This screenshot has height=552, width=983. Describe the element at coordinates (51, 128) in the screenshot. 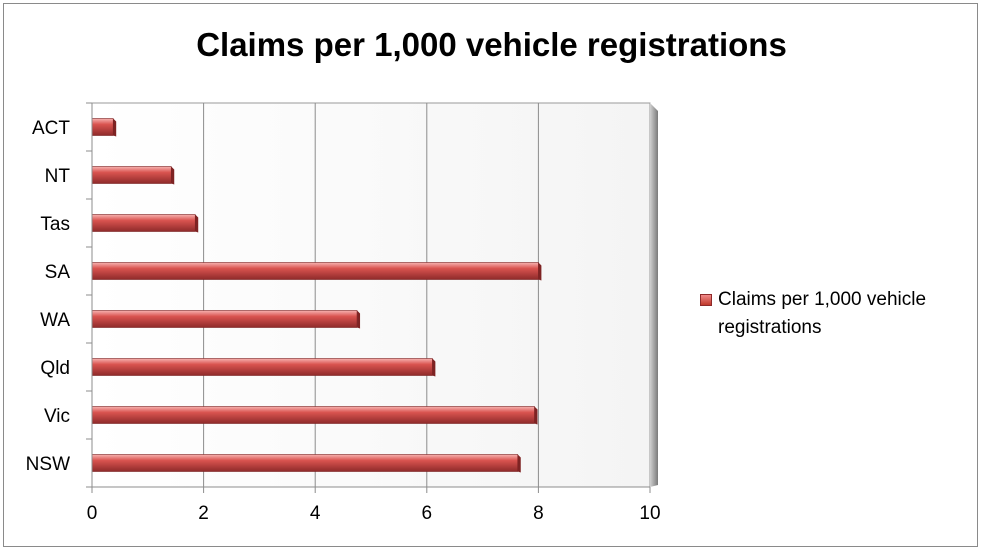

I see `y-tick-label: ACT` at that location.